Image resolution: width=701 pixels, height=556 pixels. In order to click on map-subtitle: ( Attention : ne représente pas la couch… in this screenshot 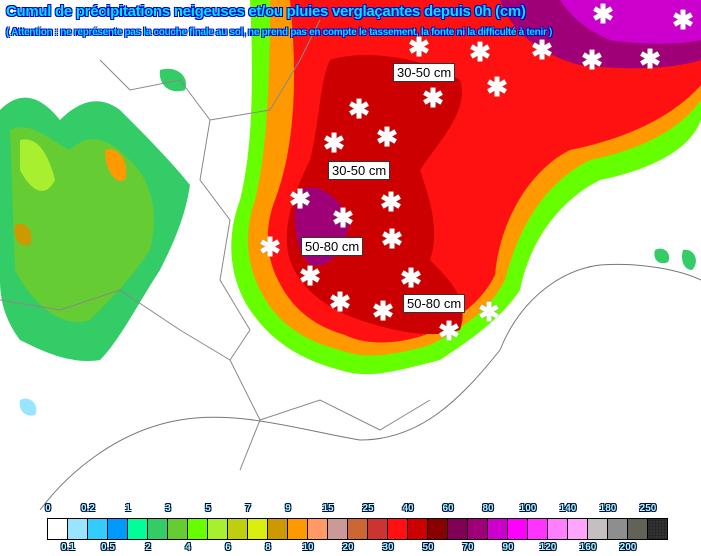, I will do `click(279, 32)`.